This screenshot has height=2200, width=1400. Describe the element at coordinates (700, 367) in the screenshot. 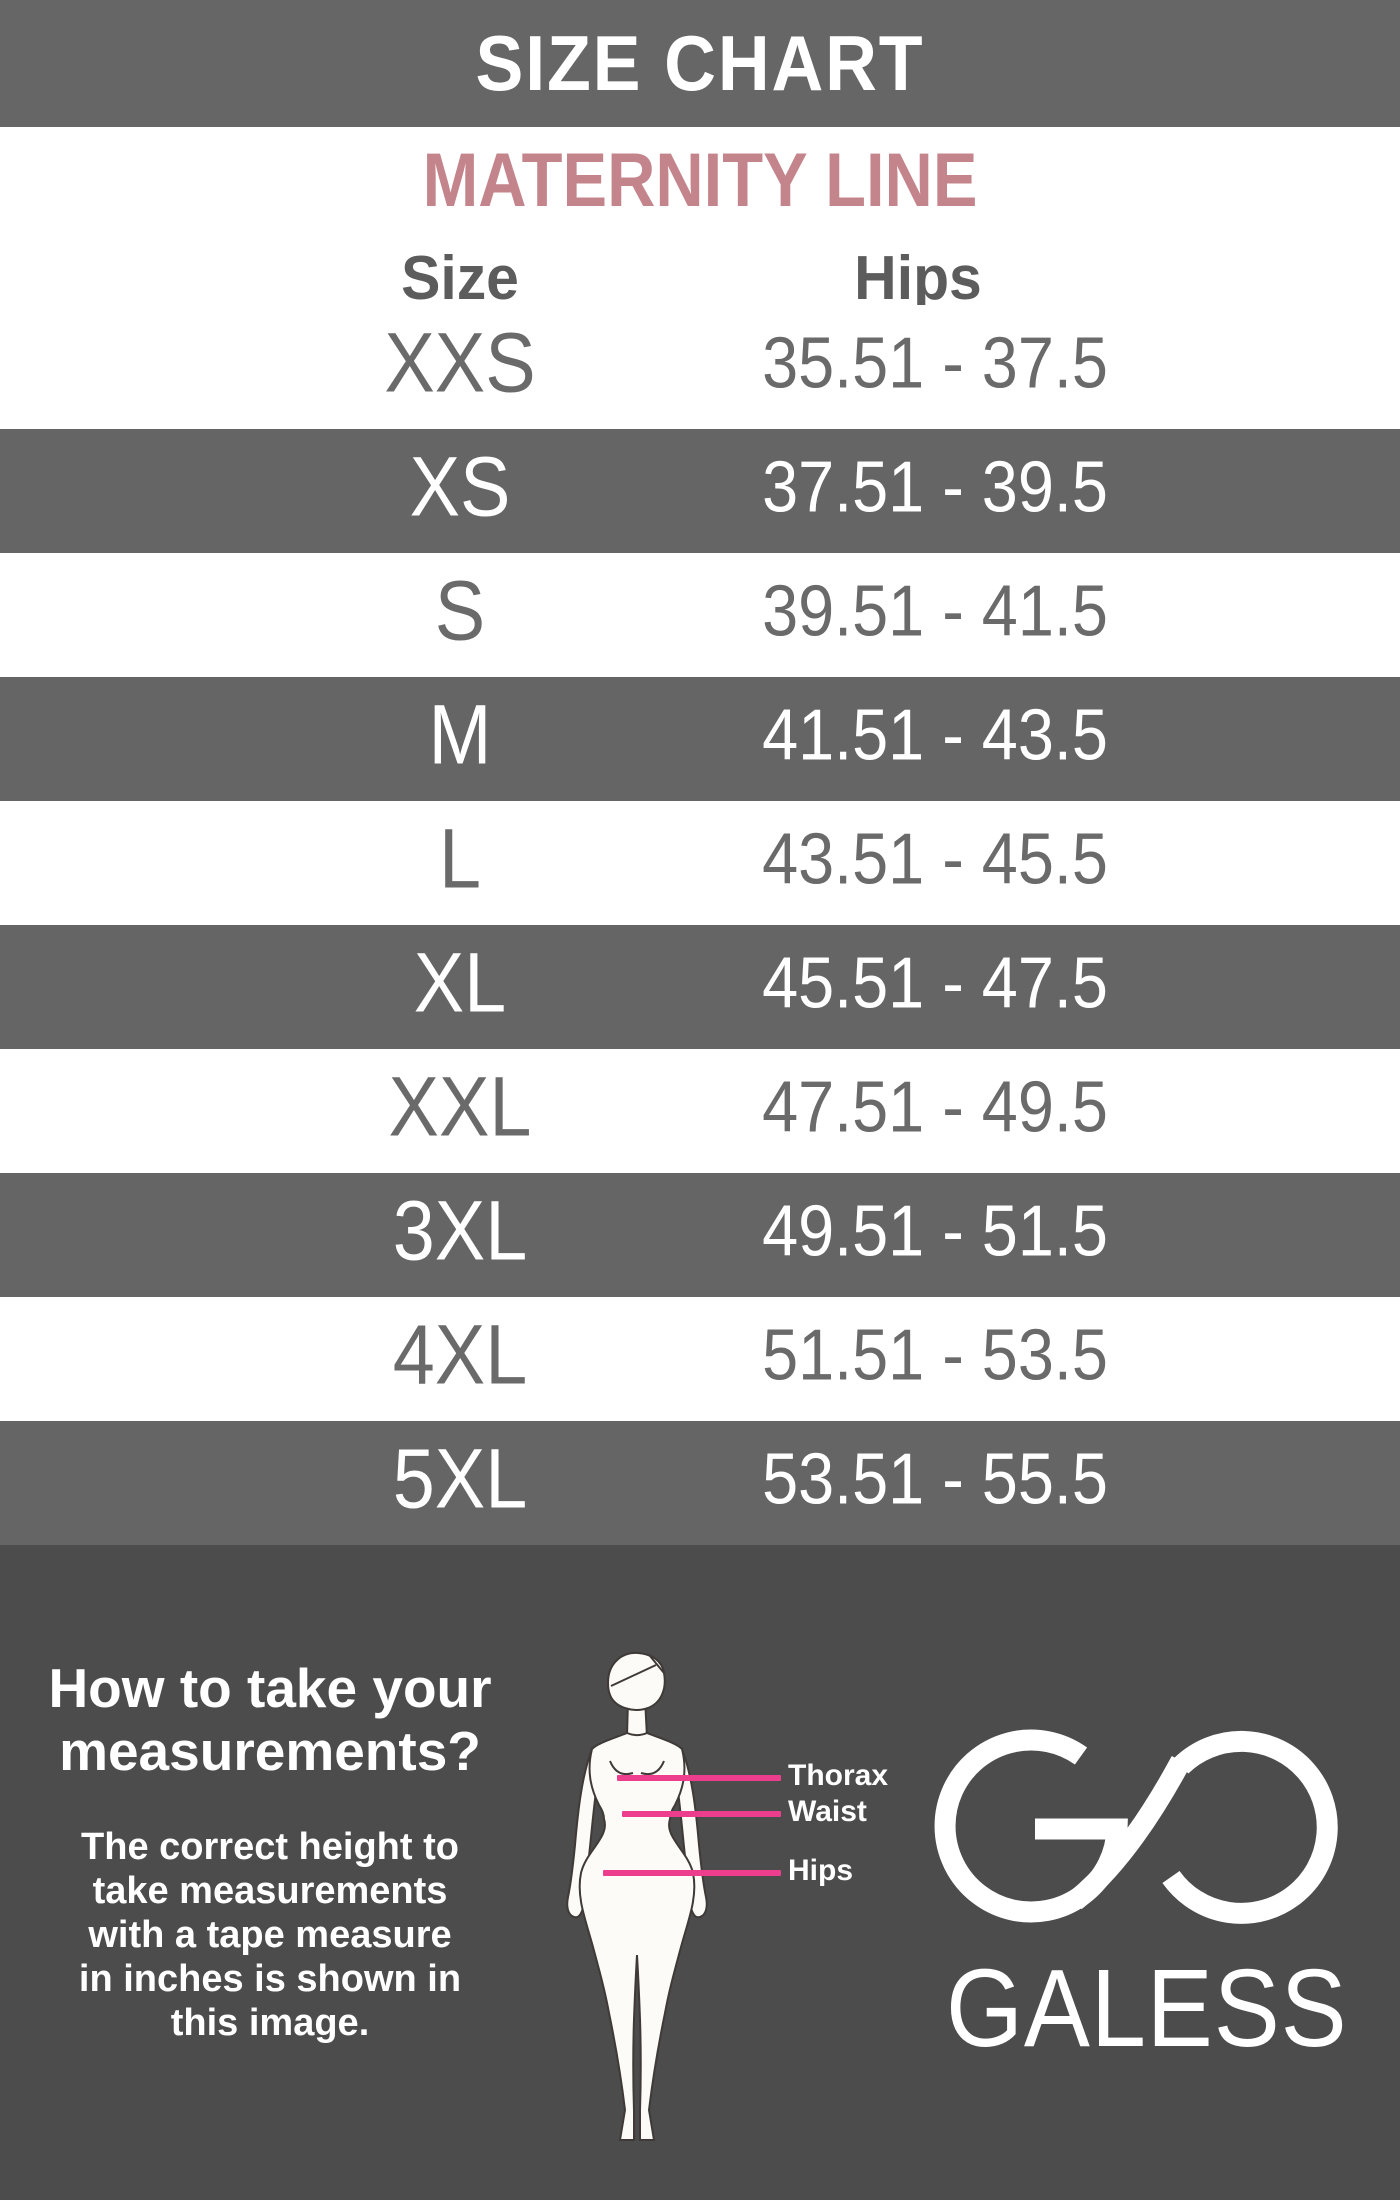

I see `table-row: XXS 35.51 - 37.5` at that location.